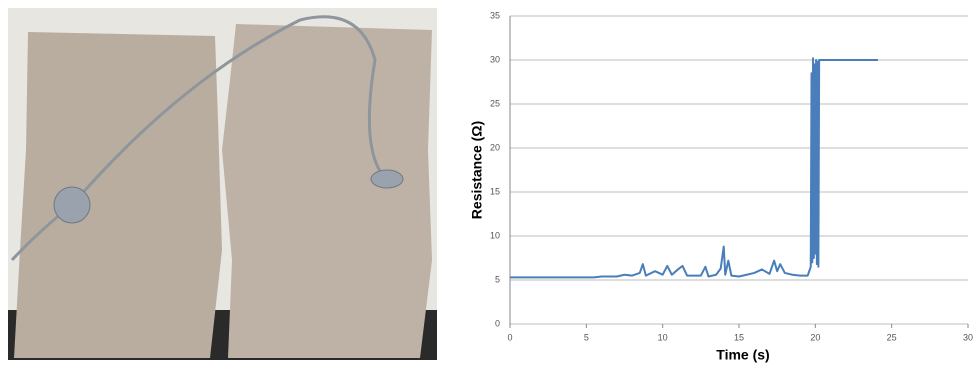 Image resolution: width=976 pixels, height=367 pixels. I want to click on y-tick-label: 35, so click(495, 15).